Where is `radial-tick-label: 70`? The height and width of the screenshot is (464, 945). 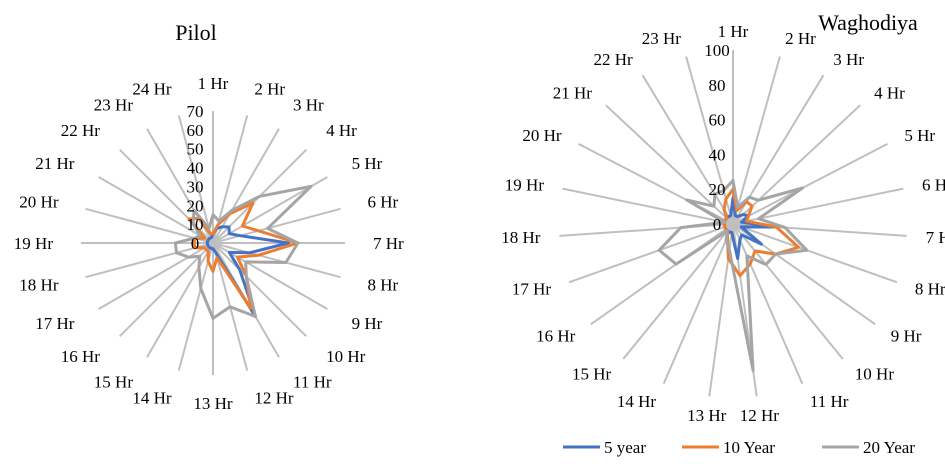
radial-tick-label: 70 is located at coordinates (195, 111).